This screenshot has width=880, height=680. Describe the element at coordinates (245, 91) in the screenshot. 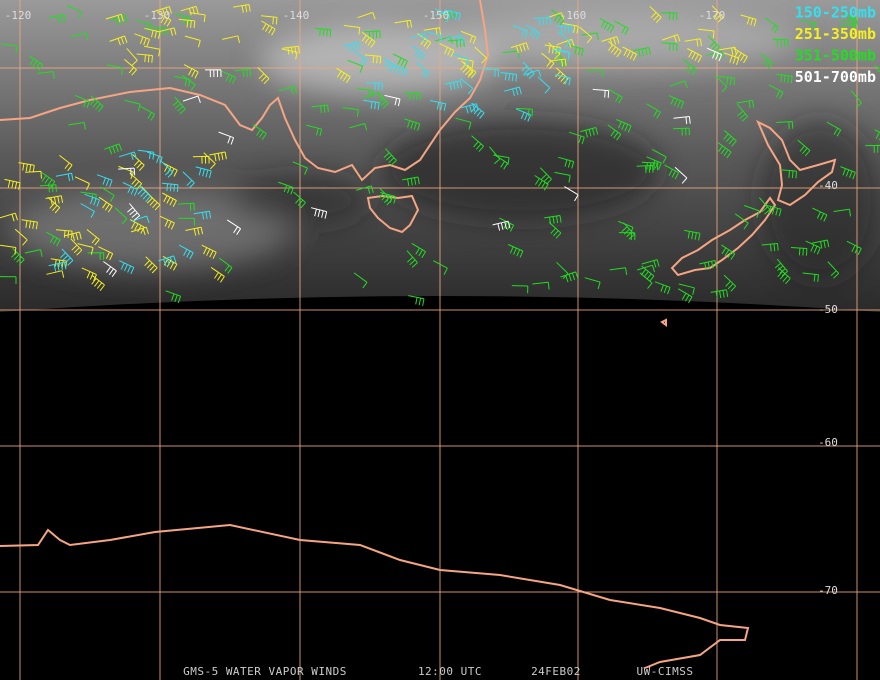

I see `australia-coast` at that location.